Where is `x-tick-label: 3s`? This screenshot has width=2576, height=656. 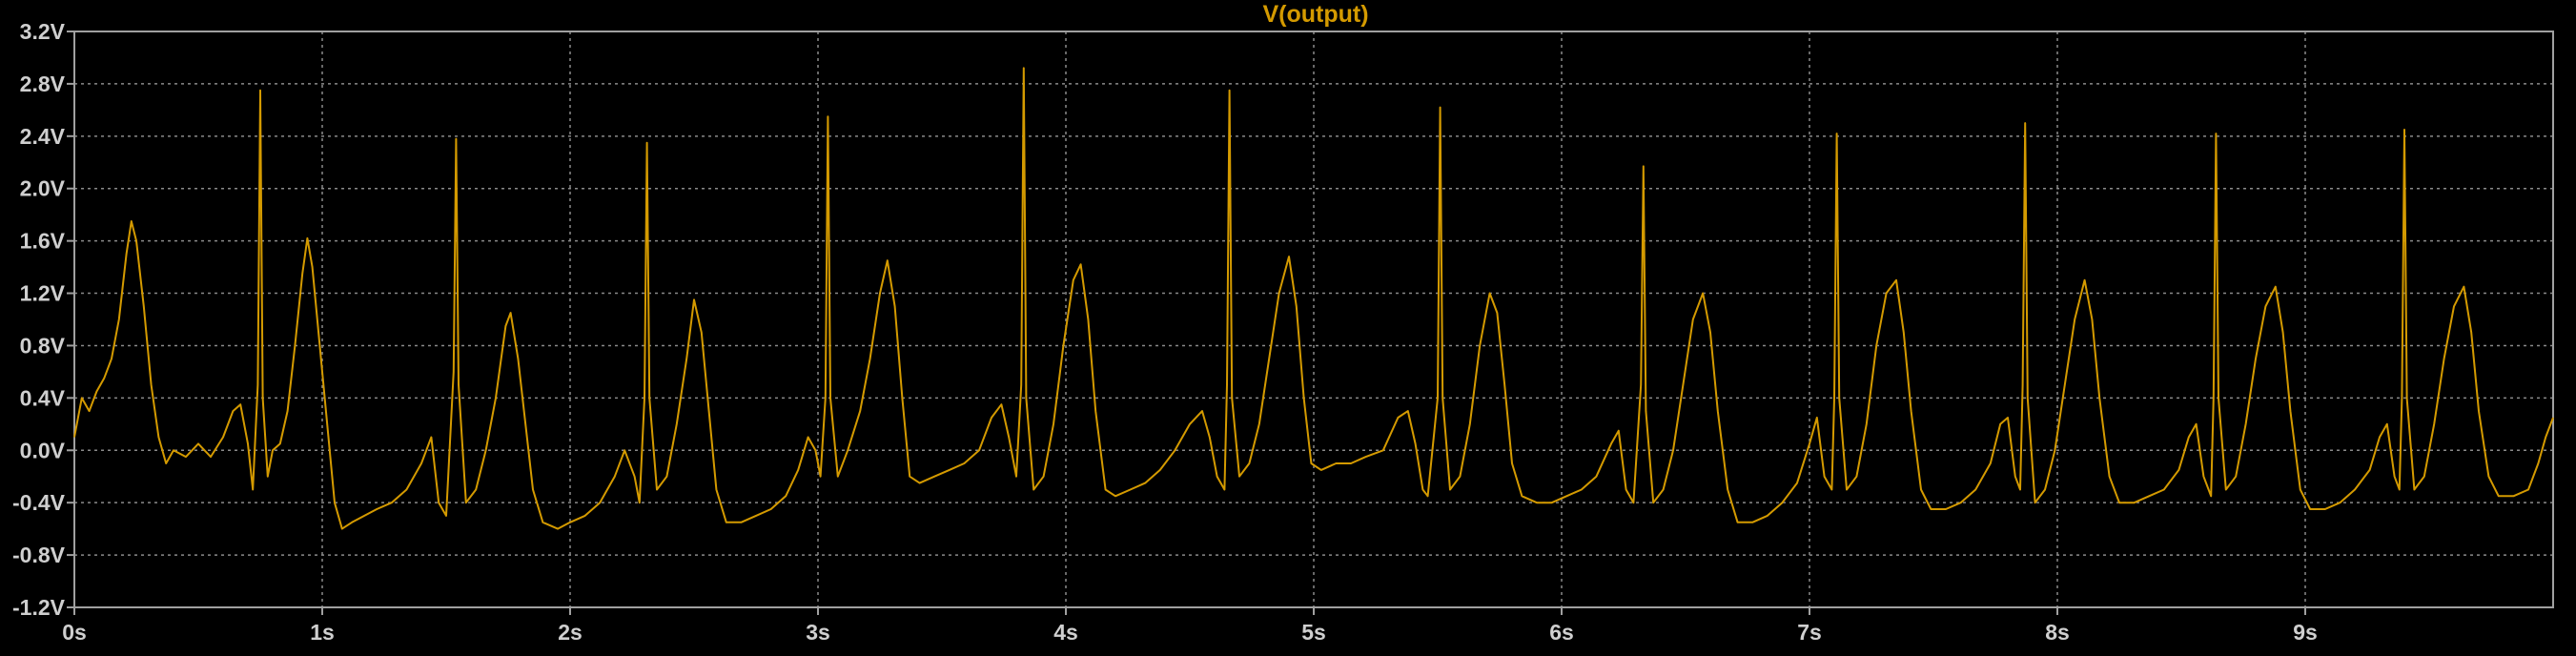 x-tick-label: 3s is located at coordinates (818, 632).